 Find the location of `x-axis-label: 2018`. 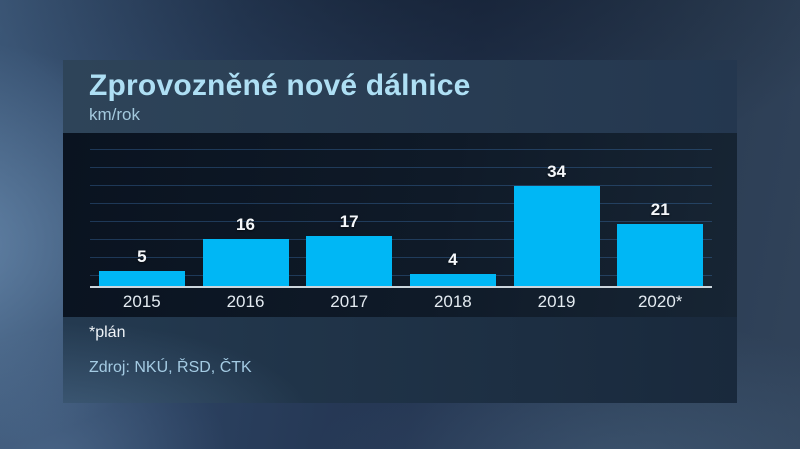

x-axis-label: 2018 is located at coordinates (452, 301).